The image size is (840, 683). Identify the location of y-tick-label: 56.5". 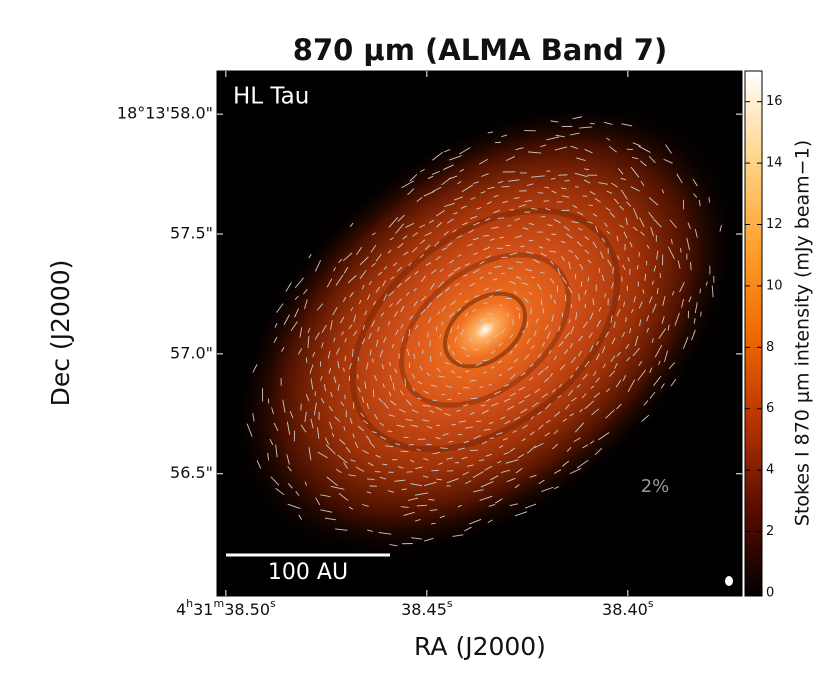
(191, 472).